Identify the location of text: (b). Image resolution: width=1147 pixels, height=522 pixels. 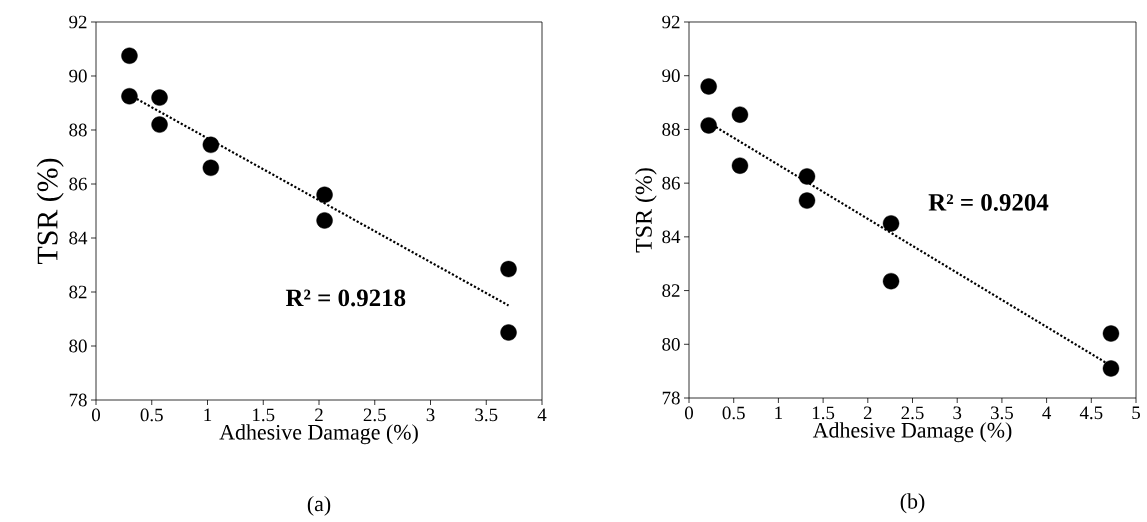
(912, 503).